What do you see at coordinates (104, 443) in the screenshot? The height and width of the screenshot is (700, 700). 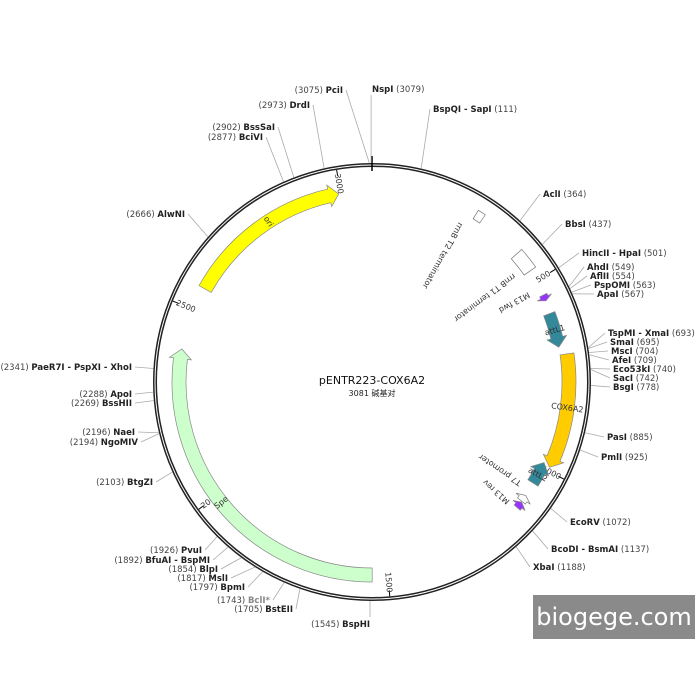 I see `enzyme-label-ngomiv: (2194) NgoMIV` at bounding box center [104, 443].